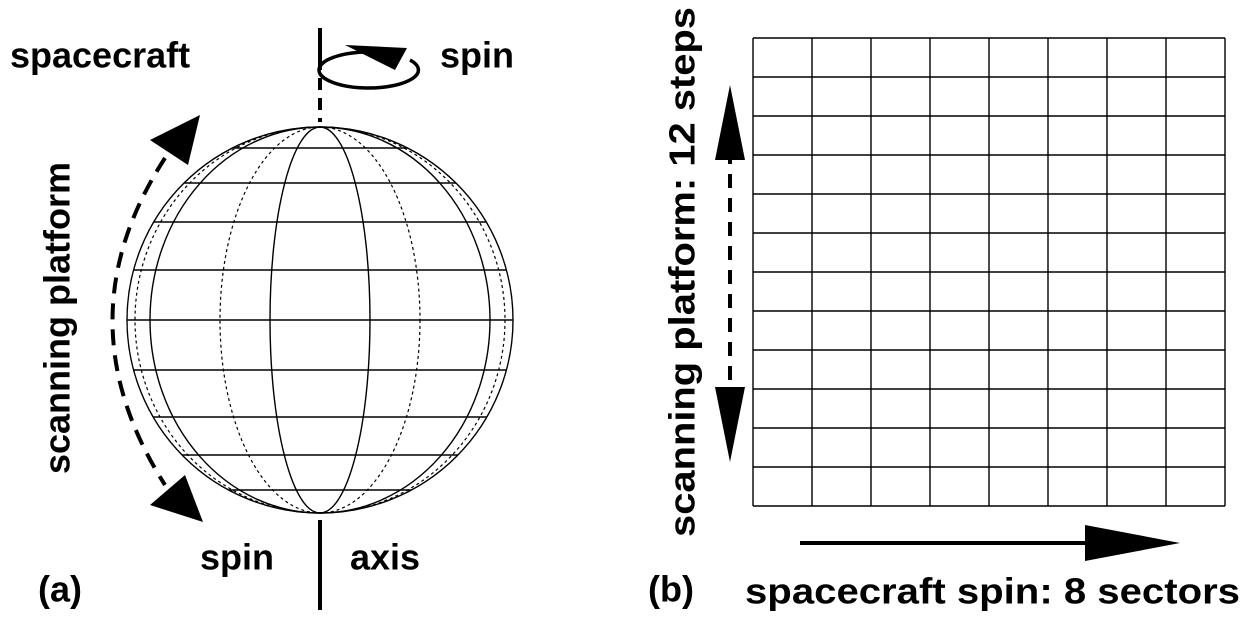  I want to click on spin-loop, so click(369, 70).